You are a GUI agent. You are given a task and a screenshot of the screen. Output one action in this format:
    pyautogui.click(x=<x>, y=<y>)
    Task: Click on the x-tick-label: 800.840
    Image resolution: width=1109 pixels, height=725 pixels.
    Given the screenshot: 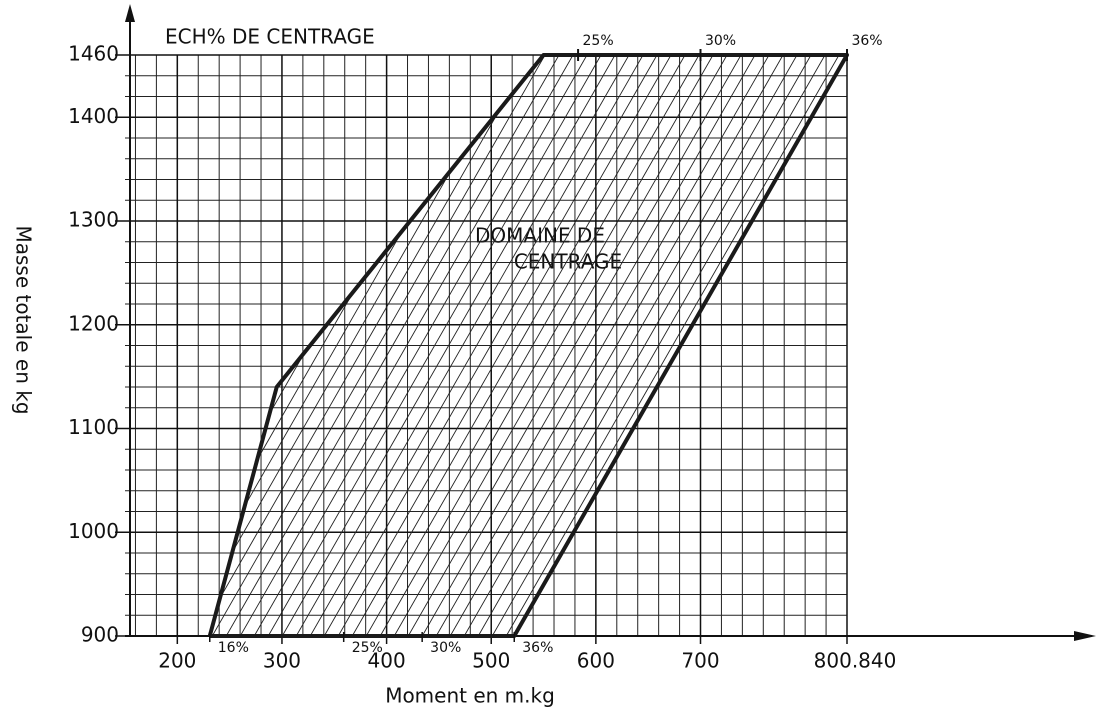 What is the action you would take?
    pyautogui.click(x=855, y=661)
    